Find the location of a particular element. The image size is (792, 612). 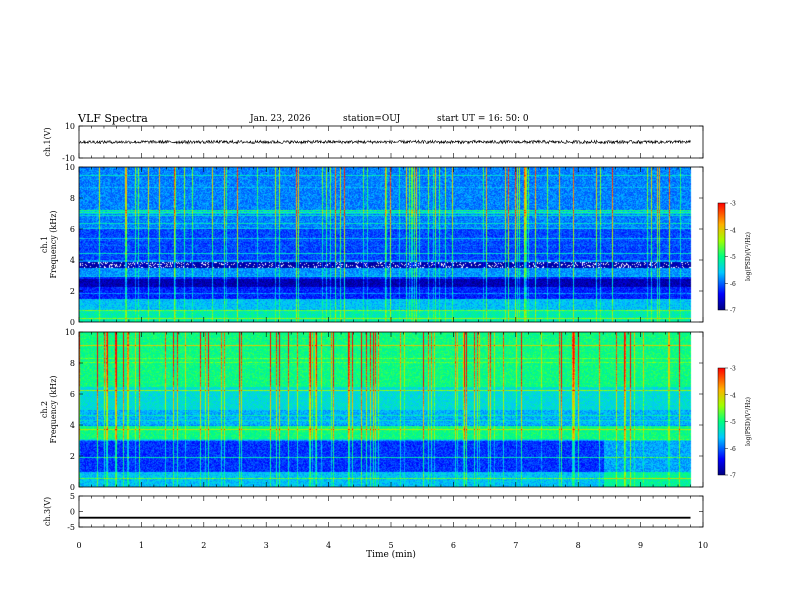

x-tick-label: 7 is located at coordinates (515, 545).